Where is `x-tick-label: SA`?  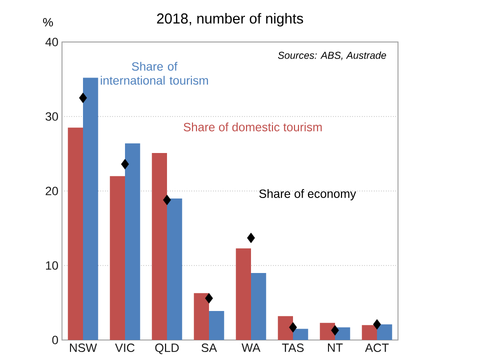 x-tick-label: SA is located at coordinates (209, 348).